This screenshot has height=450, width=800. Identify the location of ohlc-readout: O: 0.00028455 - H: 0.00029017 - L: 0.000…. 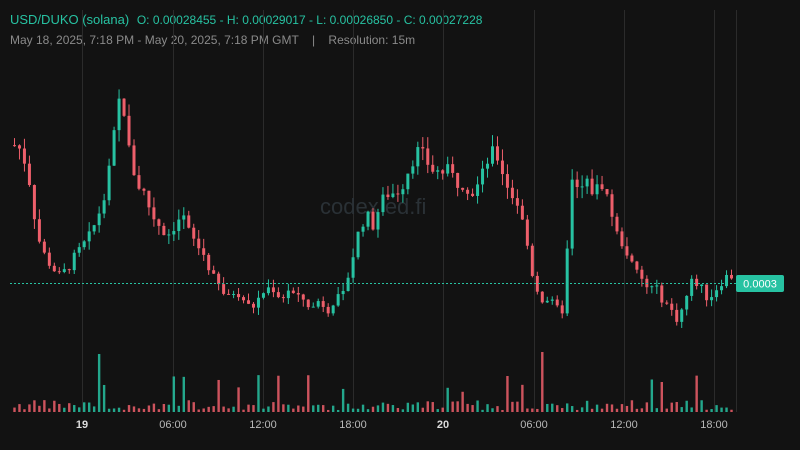
(309, 20).